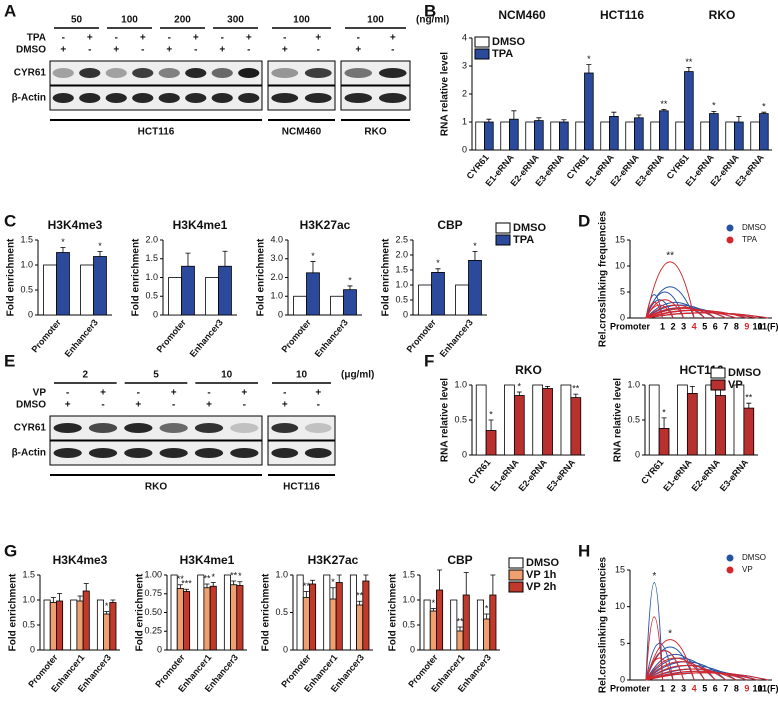 Image resolution: width=778 pixels, height=720 pixels. What do you see at coordinates (746, 688) in the screenshot?
I see `x-tick-label: 9` at bounding box center [746, 688].